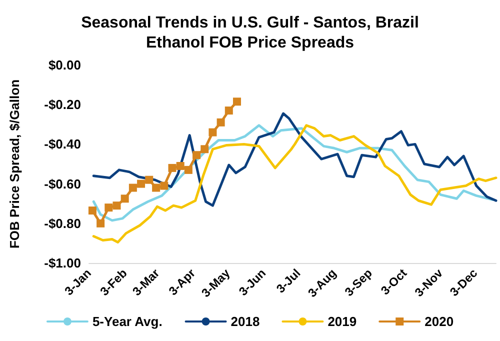 Image resolution: width=500 pixels, height=341 pixels. I want to click on chart-title: Seasonal Trends in U.S. Gulf - Santos, Brazil Ethanol FOB Price Spreads, so click(250, 33).